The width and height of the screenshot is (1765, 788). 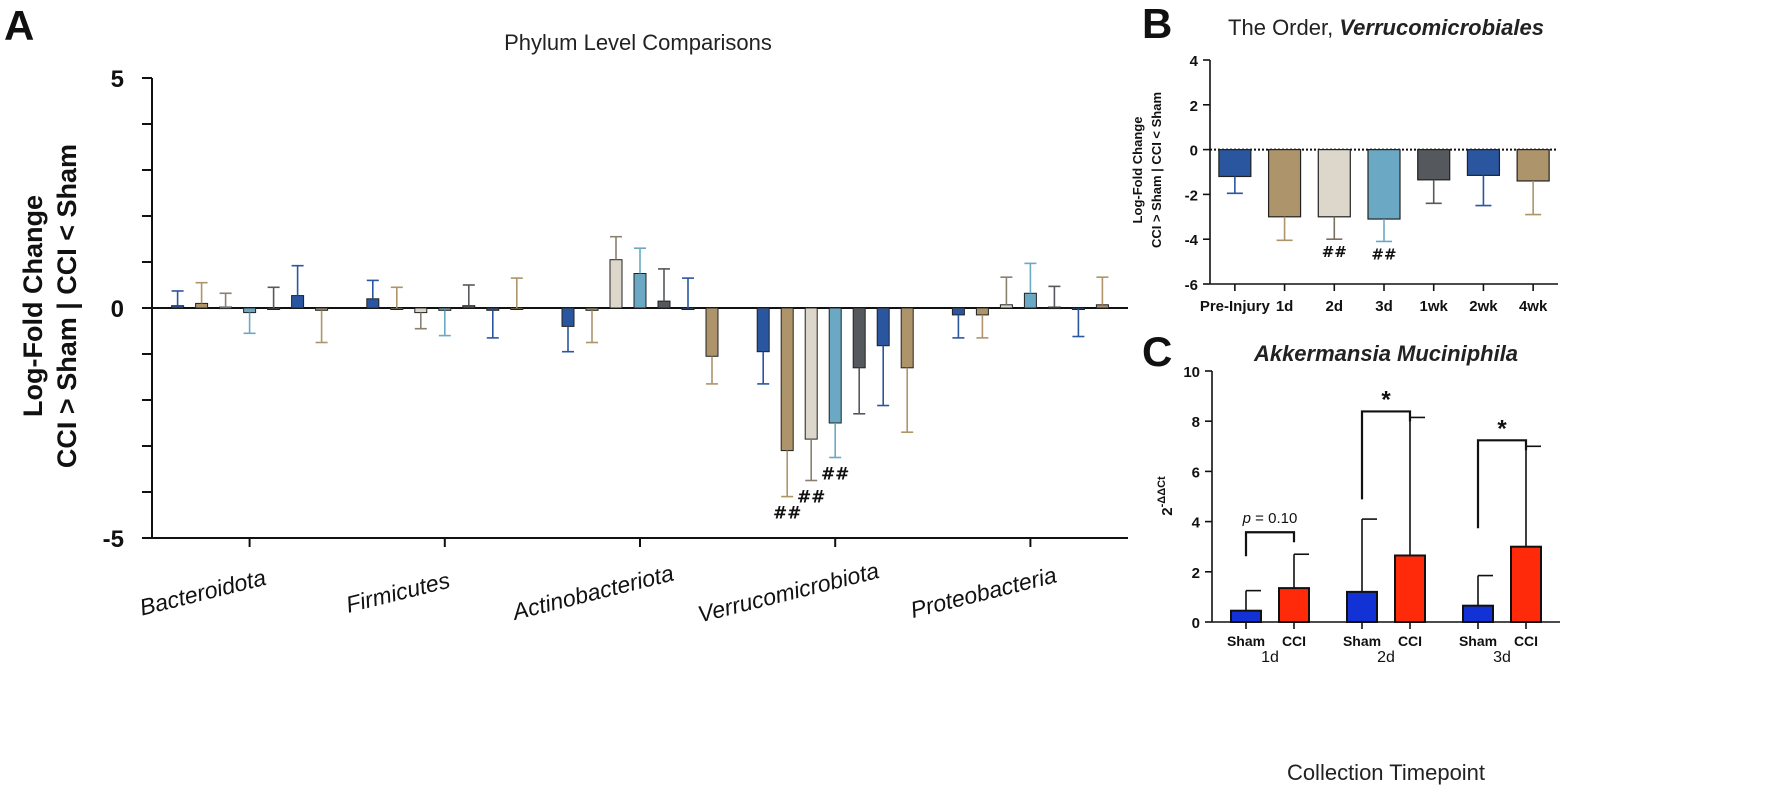 What do you see at coordinates (19, 25) in the screenshot?
I see `panel-a-letter: A` at bounding box center [19, 25].